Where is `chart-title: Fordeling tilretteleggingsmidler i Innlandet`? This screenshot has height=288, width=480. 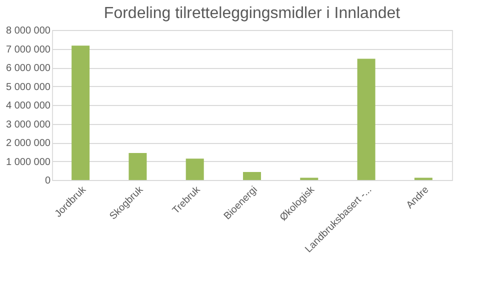
chart-title: Fordeling tilretteleggingsmidler i Innlandet is located at coordinates (252, 13).